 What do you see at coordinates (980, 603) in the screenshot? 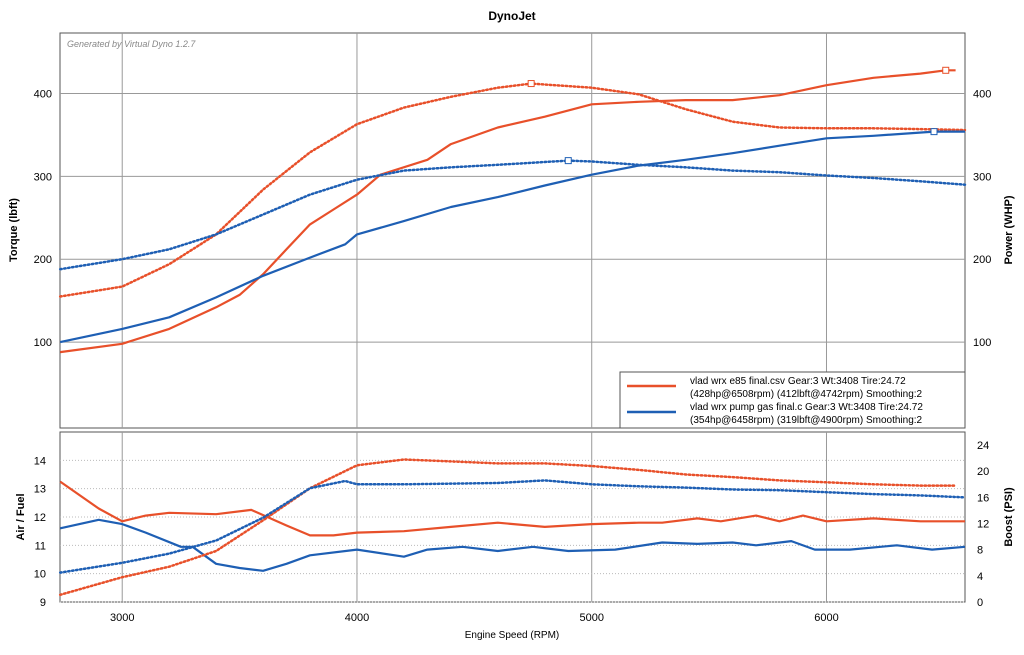
I see `boost-tick-label: 0` at bounding box center [980, 603].